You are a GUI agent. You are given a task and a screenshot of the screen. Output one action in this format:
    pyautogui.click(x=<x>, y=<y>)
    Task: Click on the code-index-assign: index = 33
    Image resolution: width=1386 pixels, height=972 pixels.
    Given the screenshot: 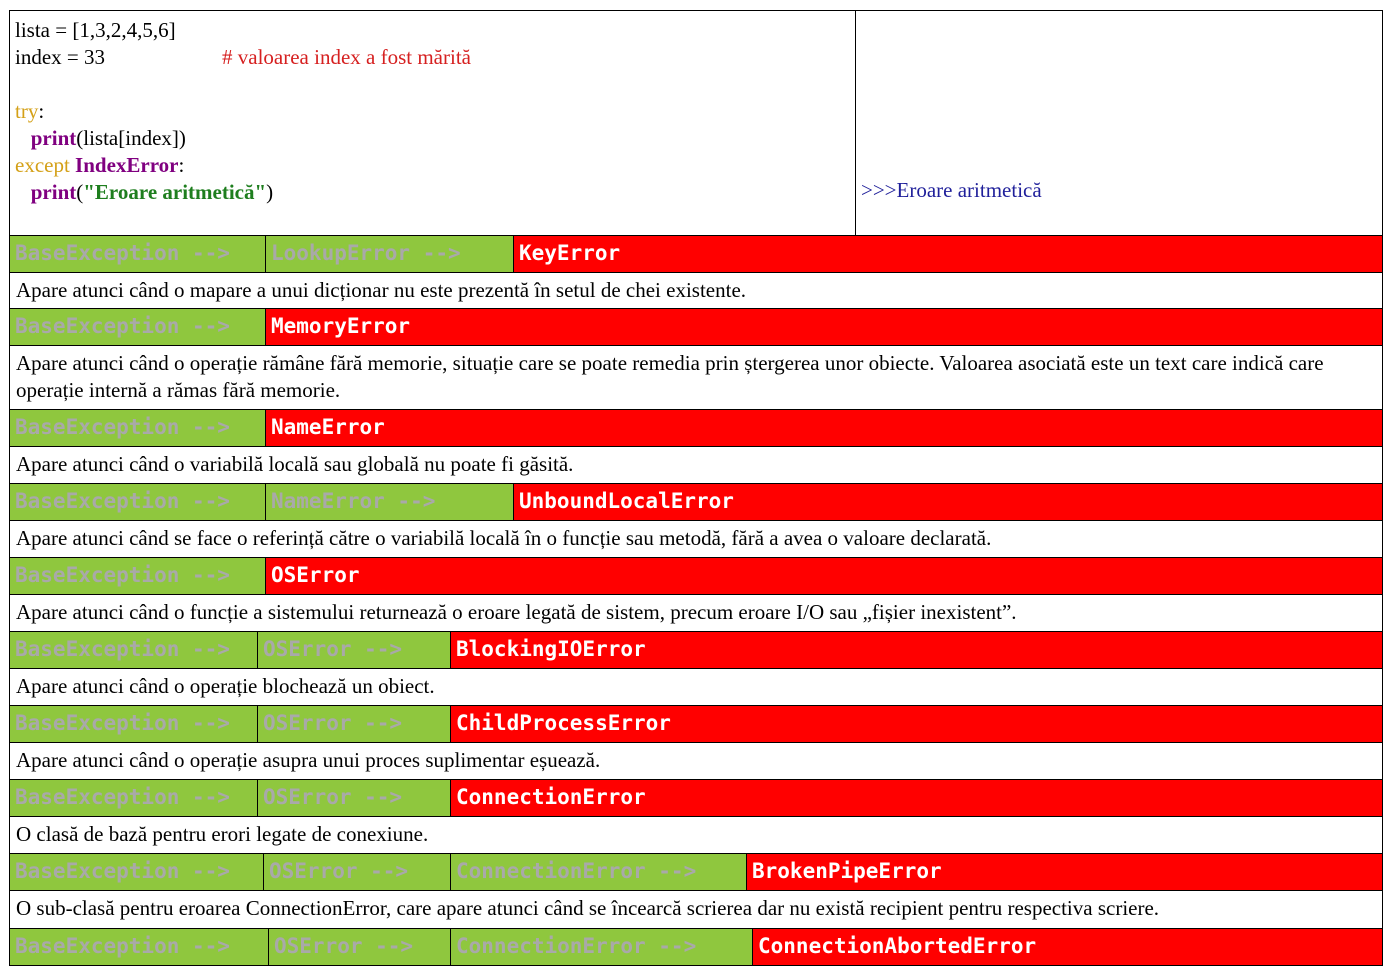 What is the action you would take?
    pyautogui.click(x=60, y=57)
    